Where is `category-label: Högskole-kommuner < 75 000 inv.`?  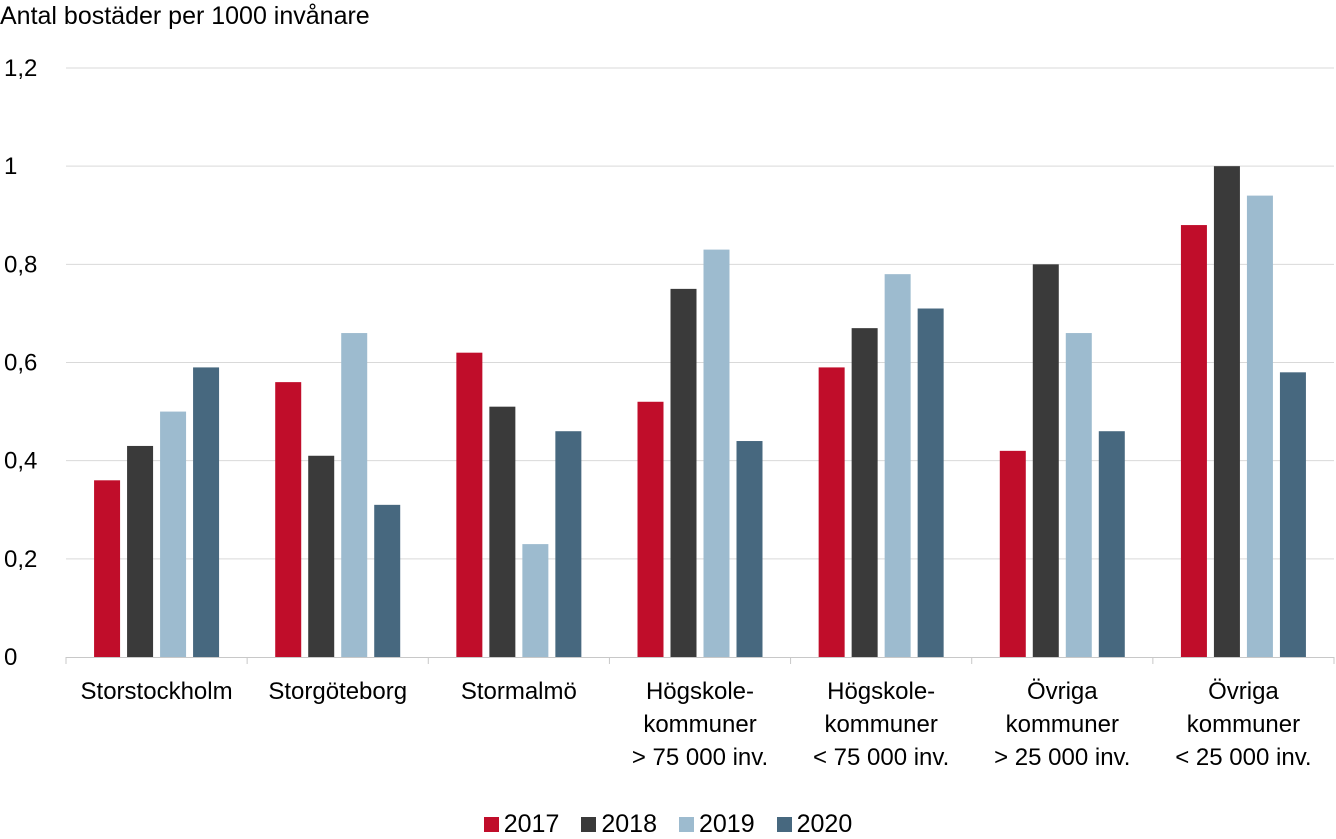
category-label: Högskole-kommuner < 75 000 inv. is located at coordinates (881, 724).